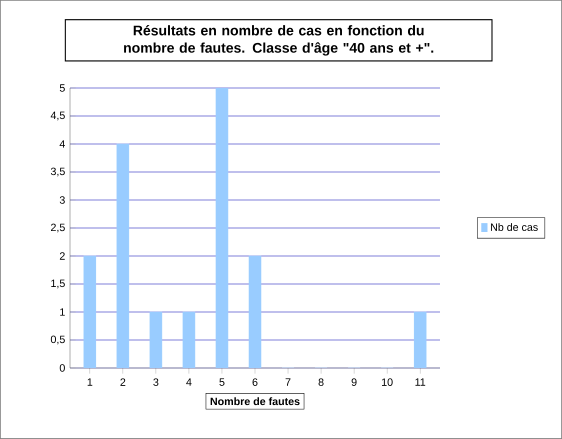 This screenshot has width=562, height=439. Describe the element at coordinates (321, 382) in the screenshot. I see `x-tick-label: 8` at that location.